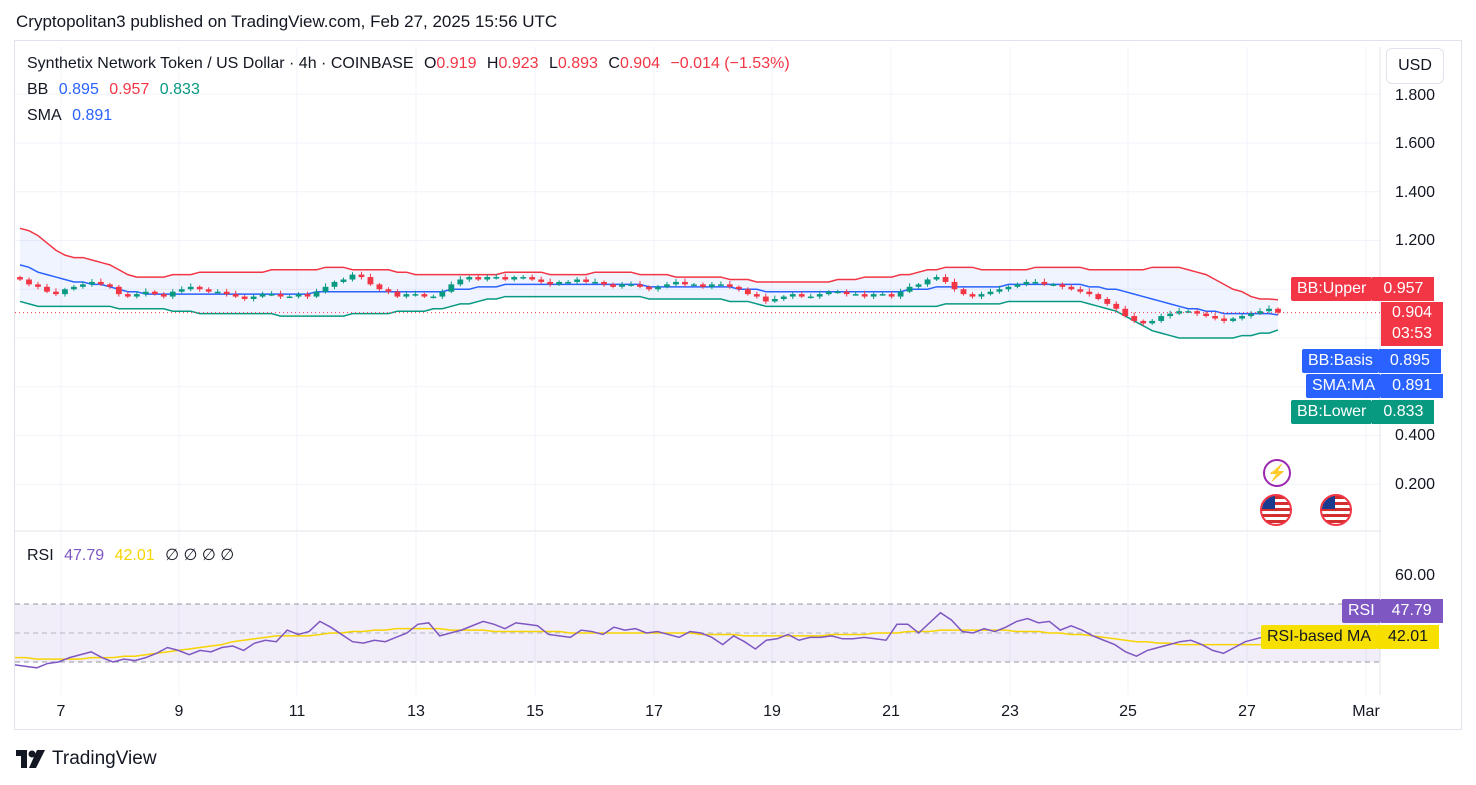  I want to click on lightning-icon: ⚡, so click(1277, 473).